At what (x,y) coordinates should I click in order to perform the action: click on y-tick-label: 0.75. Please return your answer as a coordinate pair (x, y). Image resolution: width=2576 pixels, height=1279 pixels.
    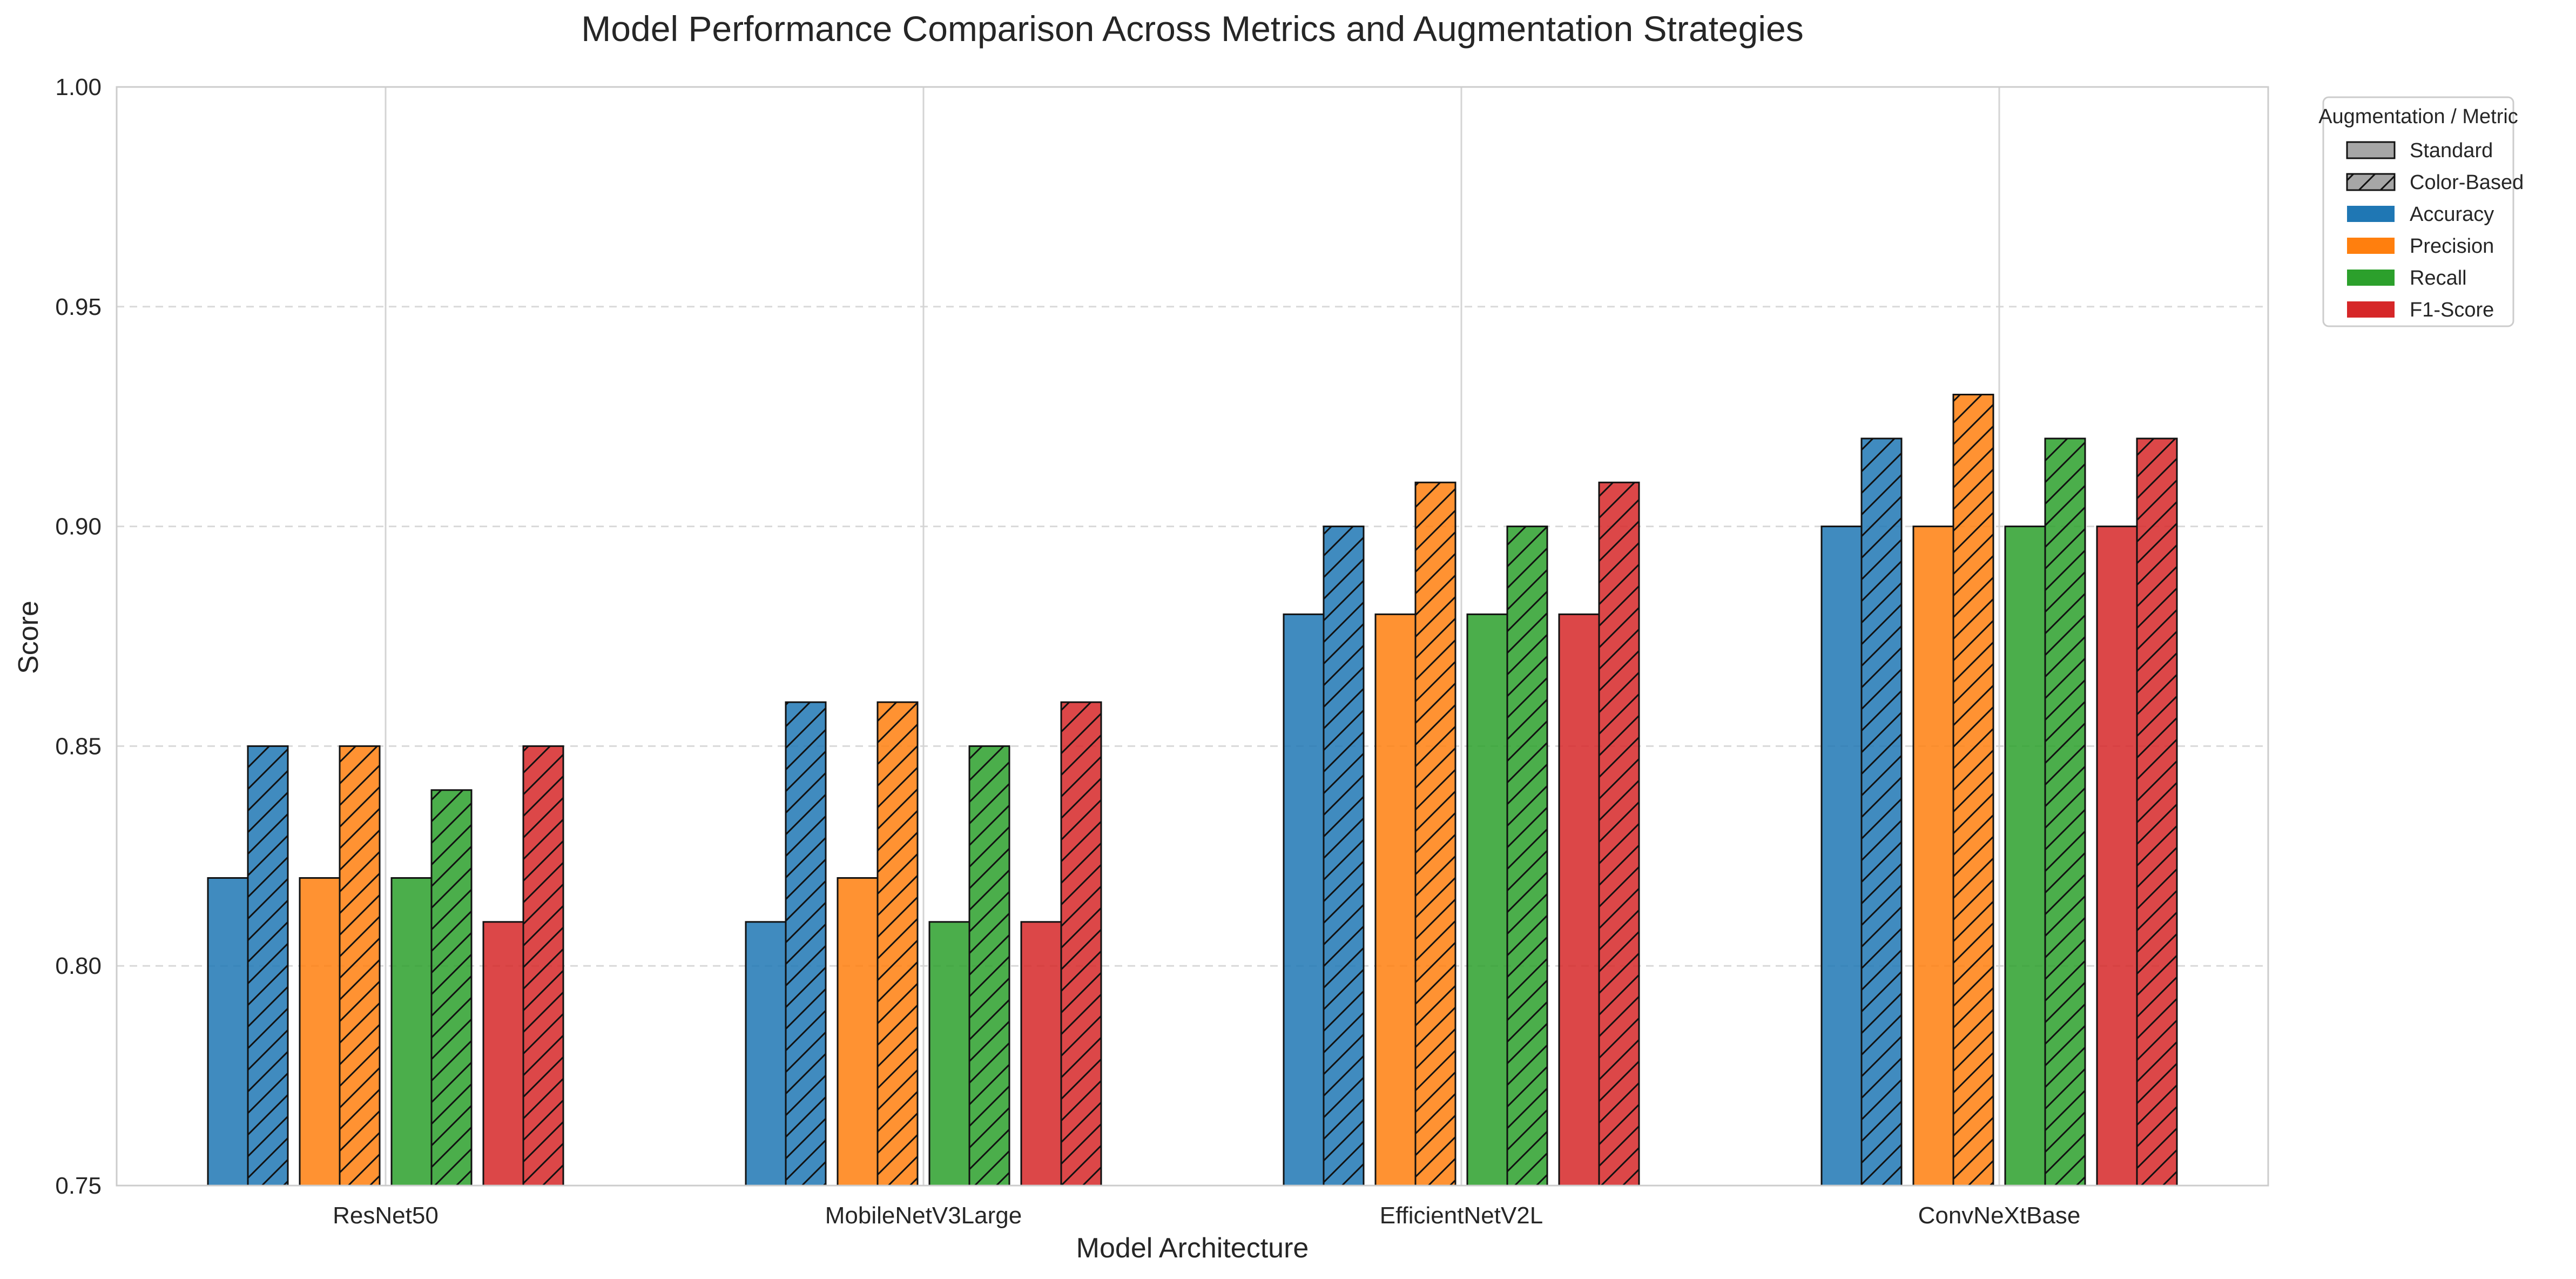
    Looking at the image, I should click on (78, 1186).